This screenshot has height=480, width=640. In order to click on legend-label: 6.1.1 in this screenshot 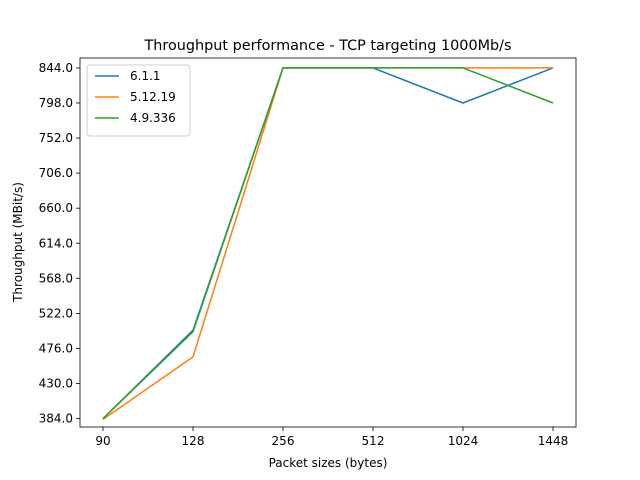, I will do `click(145, 76)`.